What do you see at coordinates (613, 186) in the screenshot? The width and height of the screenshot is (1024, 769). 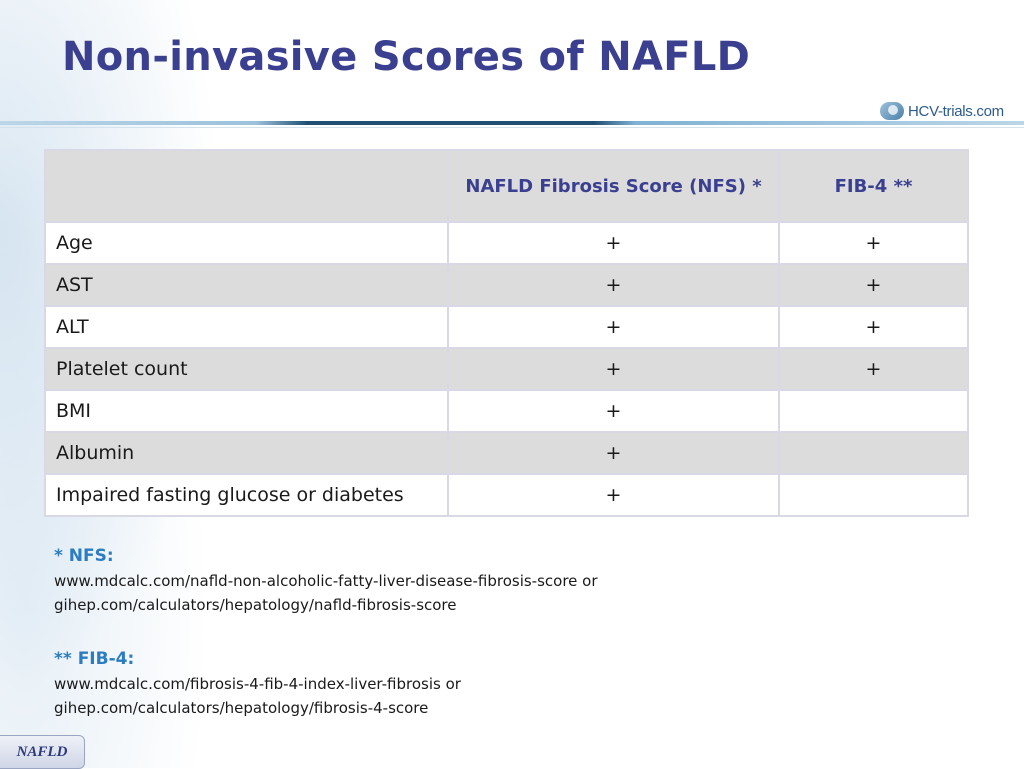 I see `header-cell-nfs: NAFLD Fibrosis Score (NFS) *` at bounding box center [613, 186].